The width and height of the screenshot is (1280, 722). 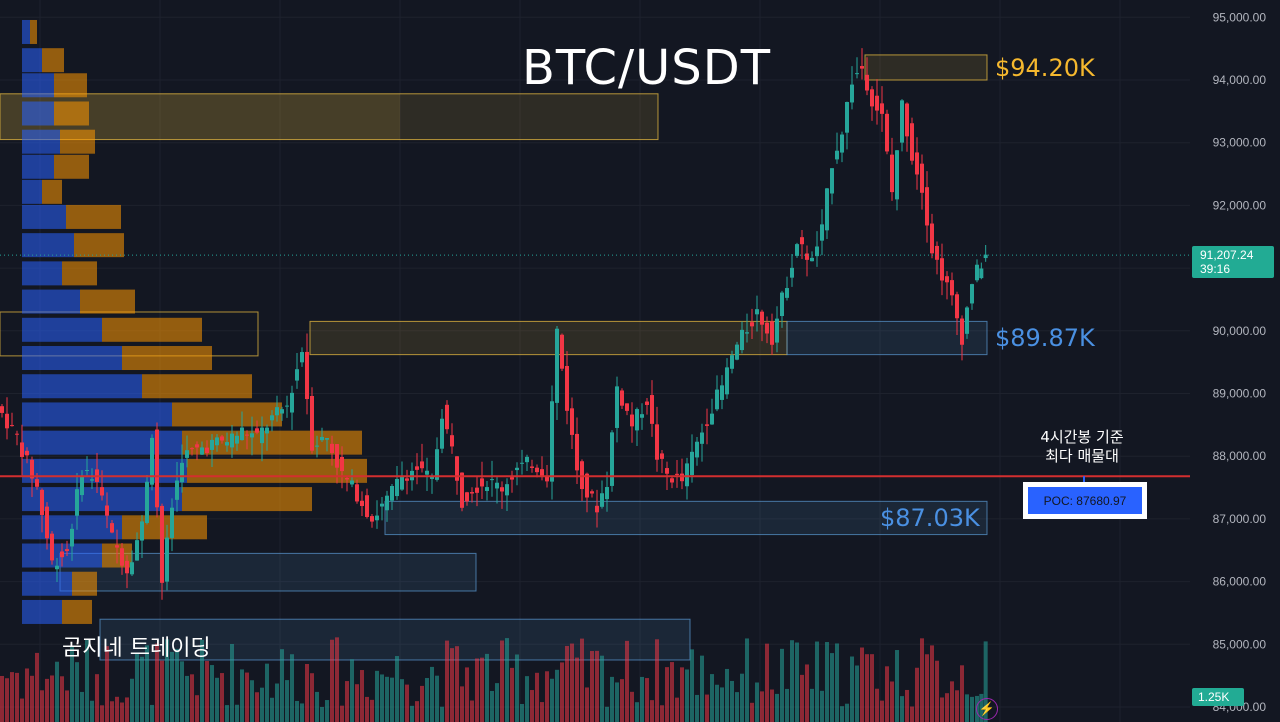 I want to click on resistance-label: $94.20K, so click(x=1045, y=68).